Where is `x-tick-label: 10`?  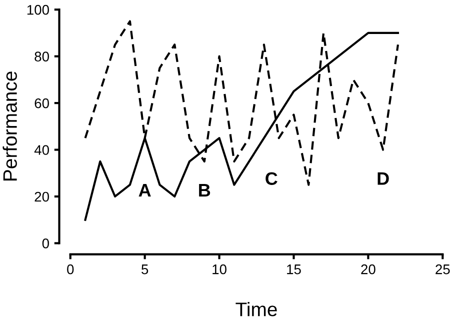
x-tick-label: 10 is located at coordinates (219, 269).